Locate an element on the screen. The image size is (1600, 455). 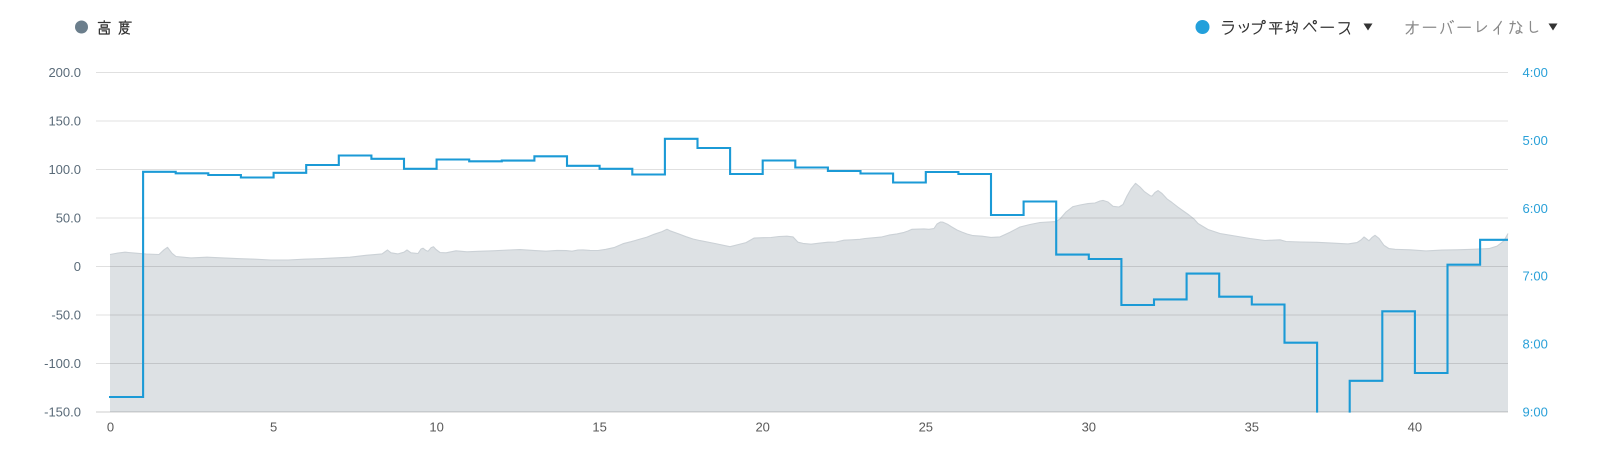
svg-text: -150.0 is located at coordinates (62, 412).